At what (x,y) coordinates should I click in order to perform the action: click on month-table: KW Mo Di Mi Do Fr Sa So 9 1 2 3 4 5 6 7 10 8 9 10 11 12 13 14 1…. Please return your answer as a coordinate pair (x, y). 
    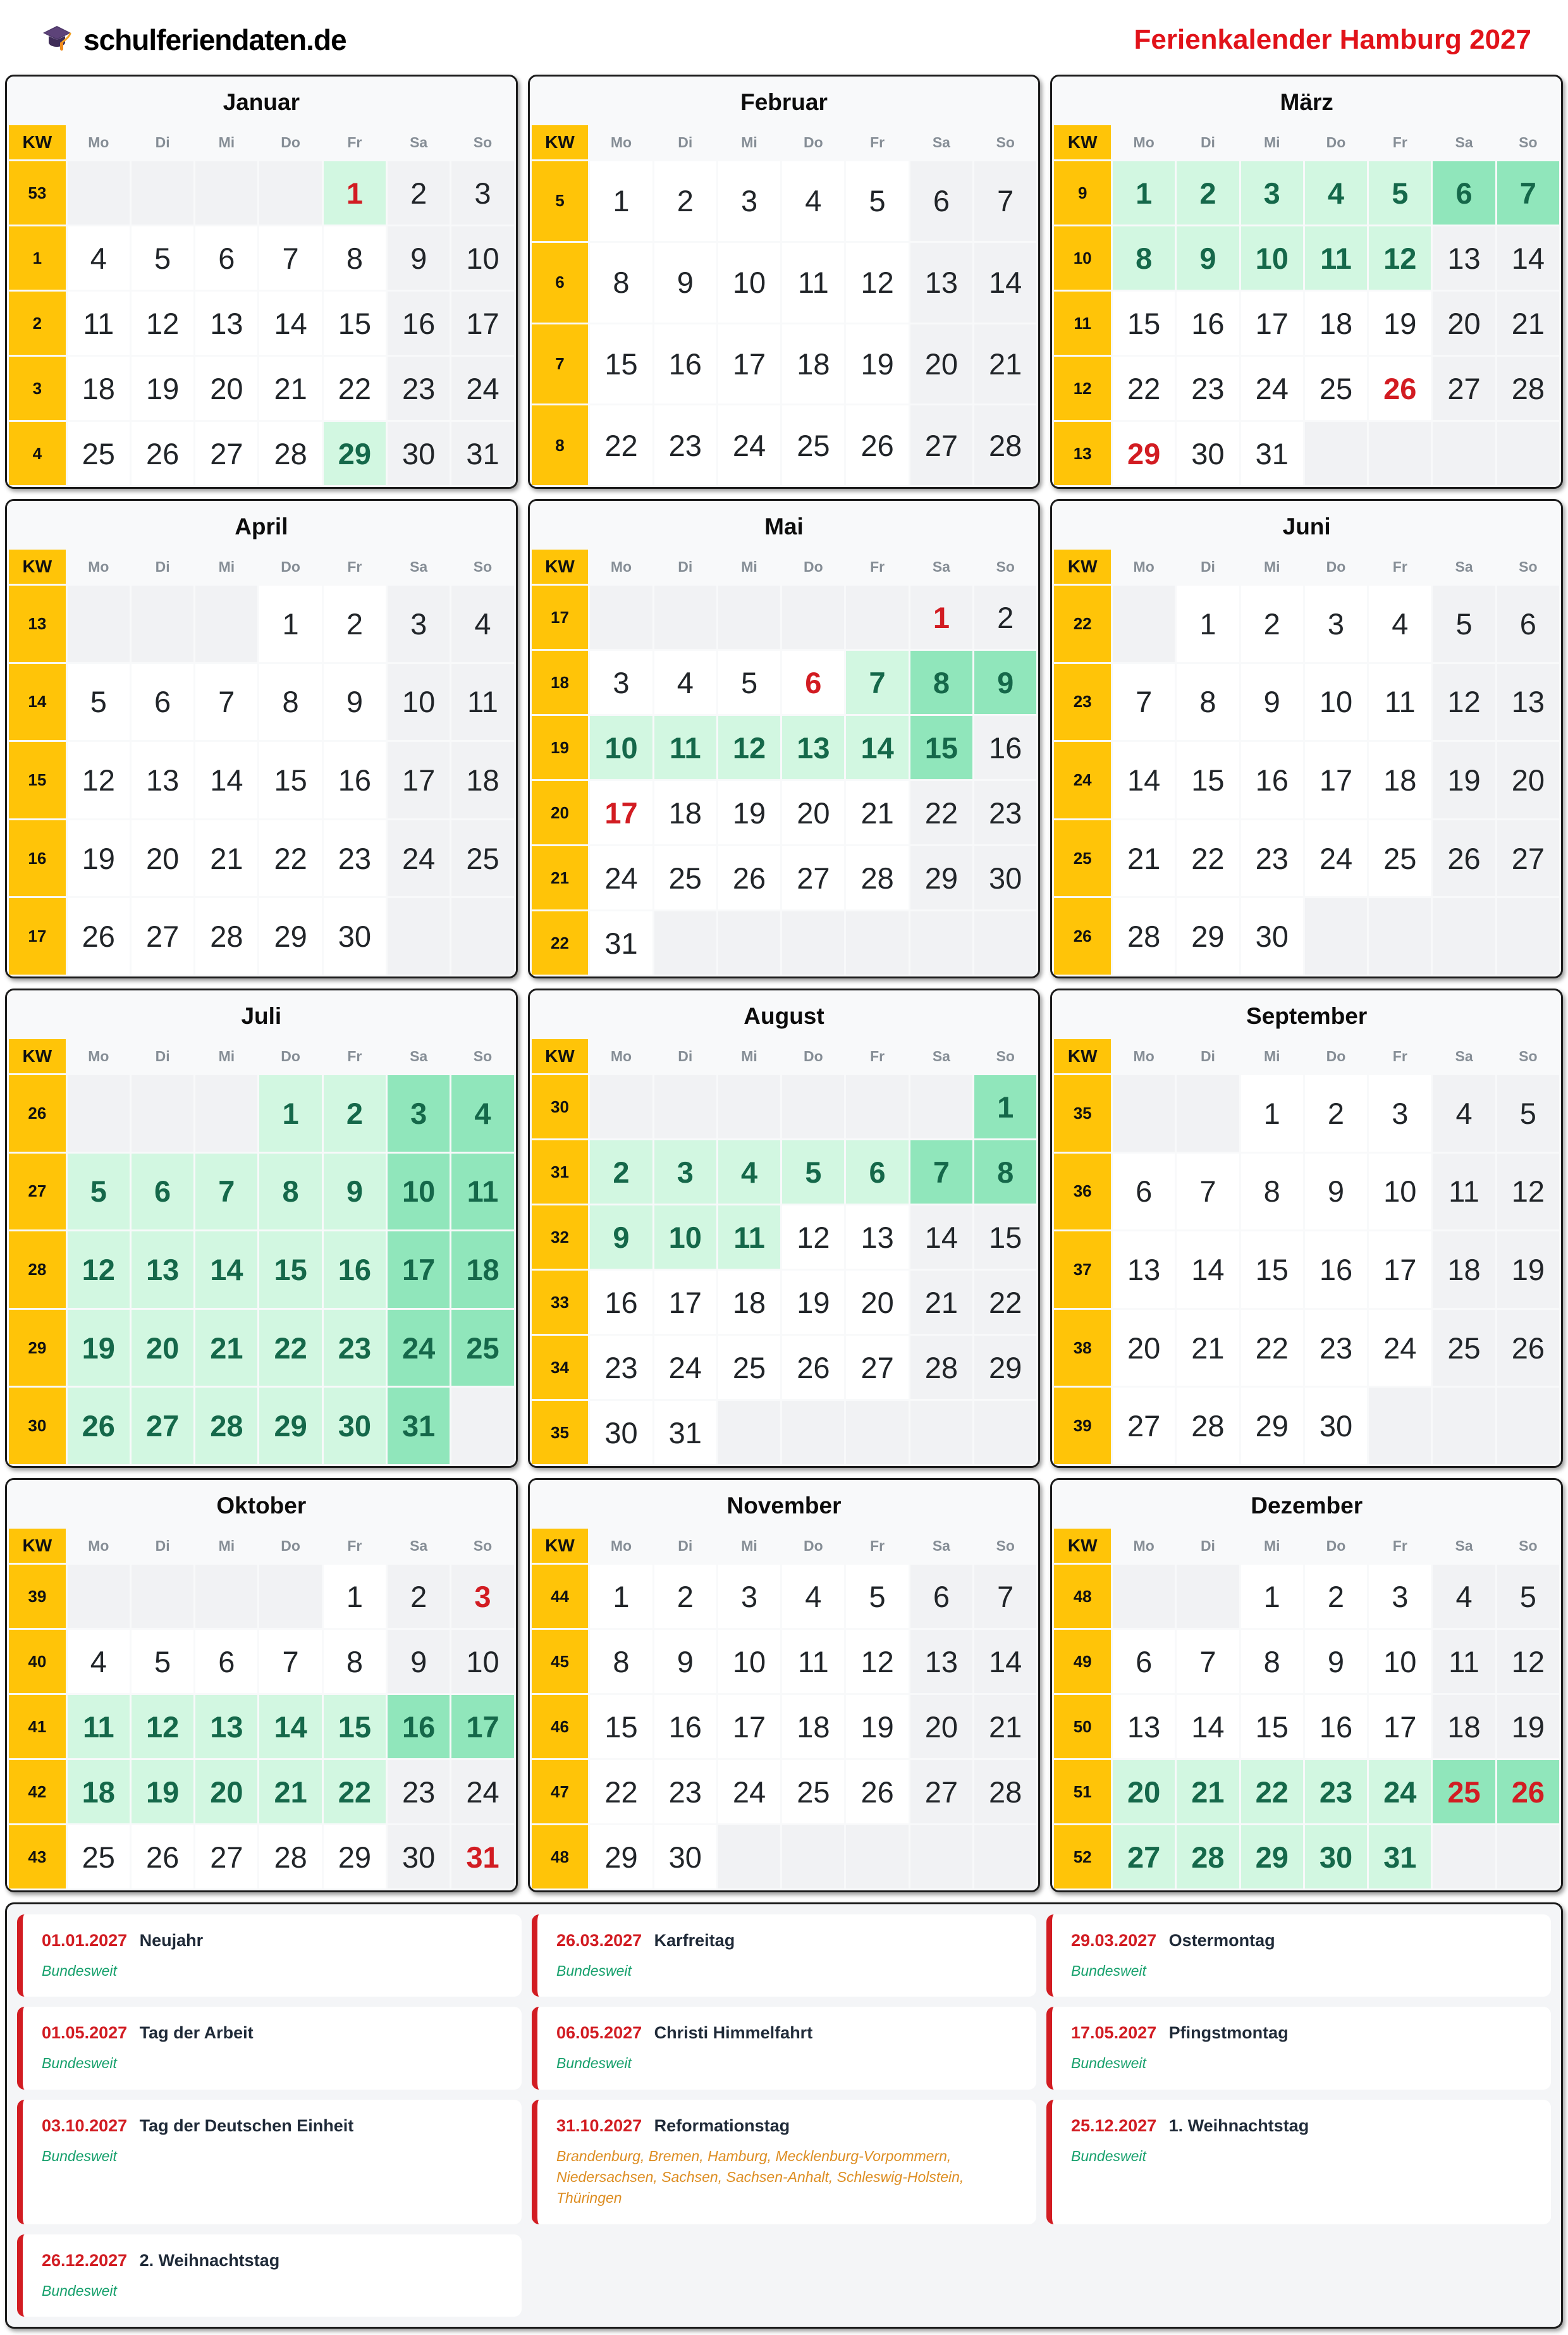
    Looking at the image, I should click on (1306, 305).